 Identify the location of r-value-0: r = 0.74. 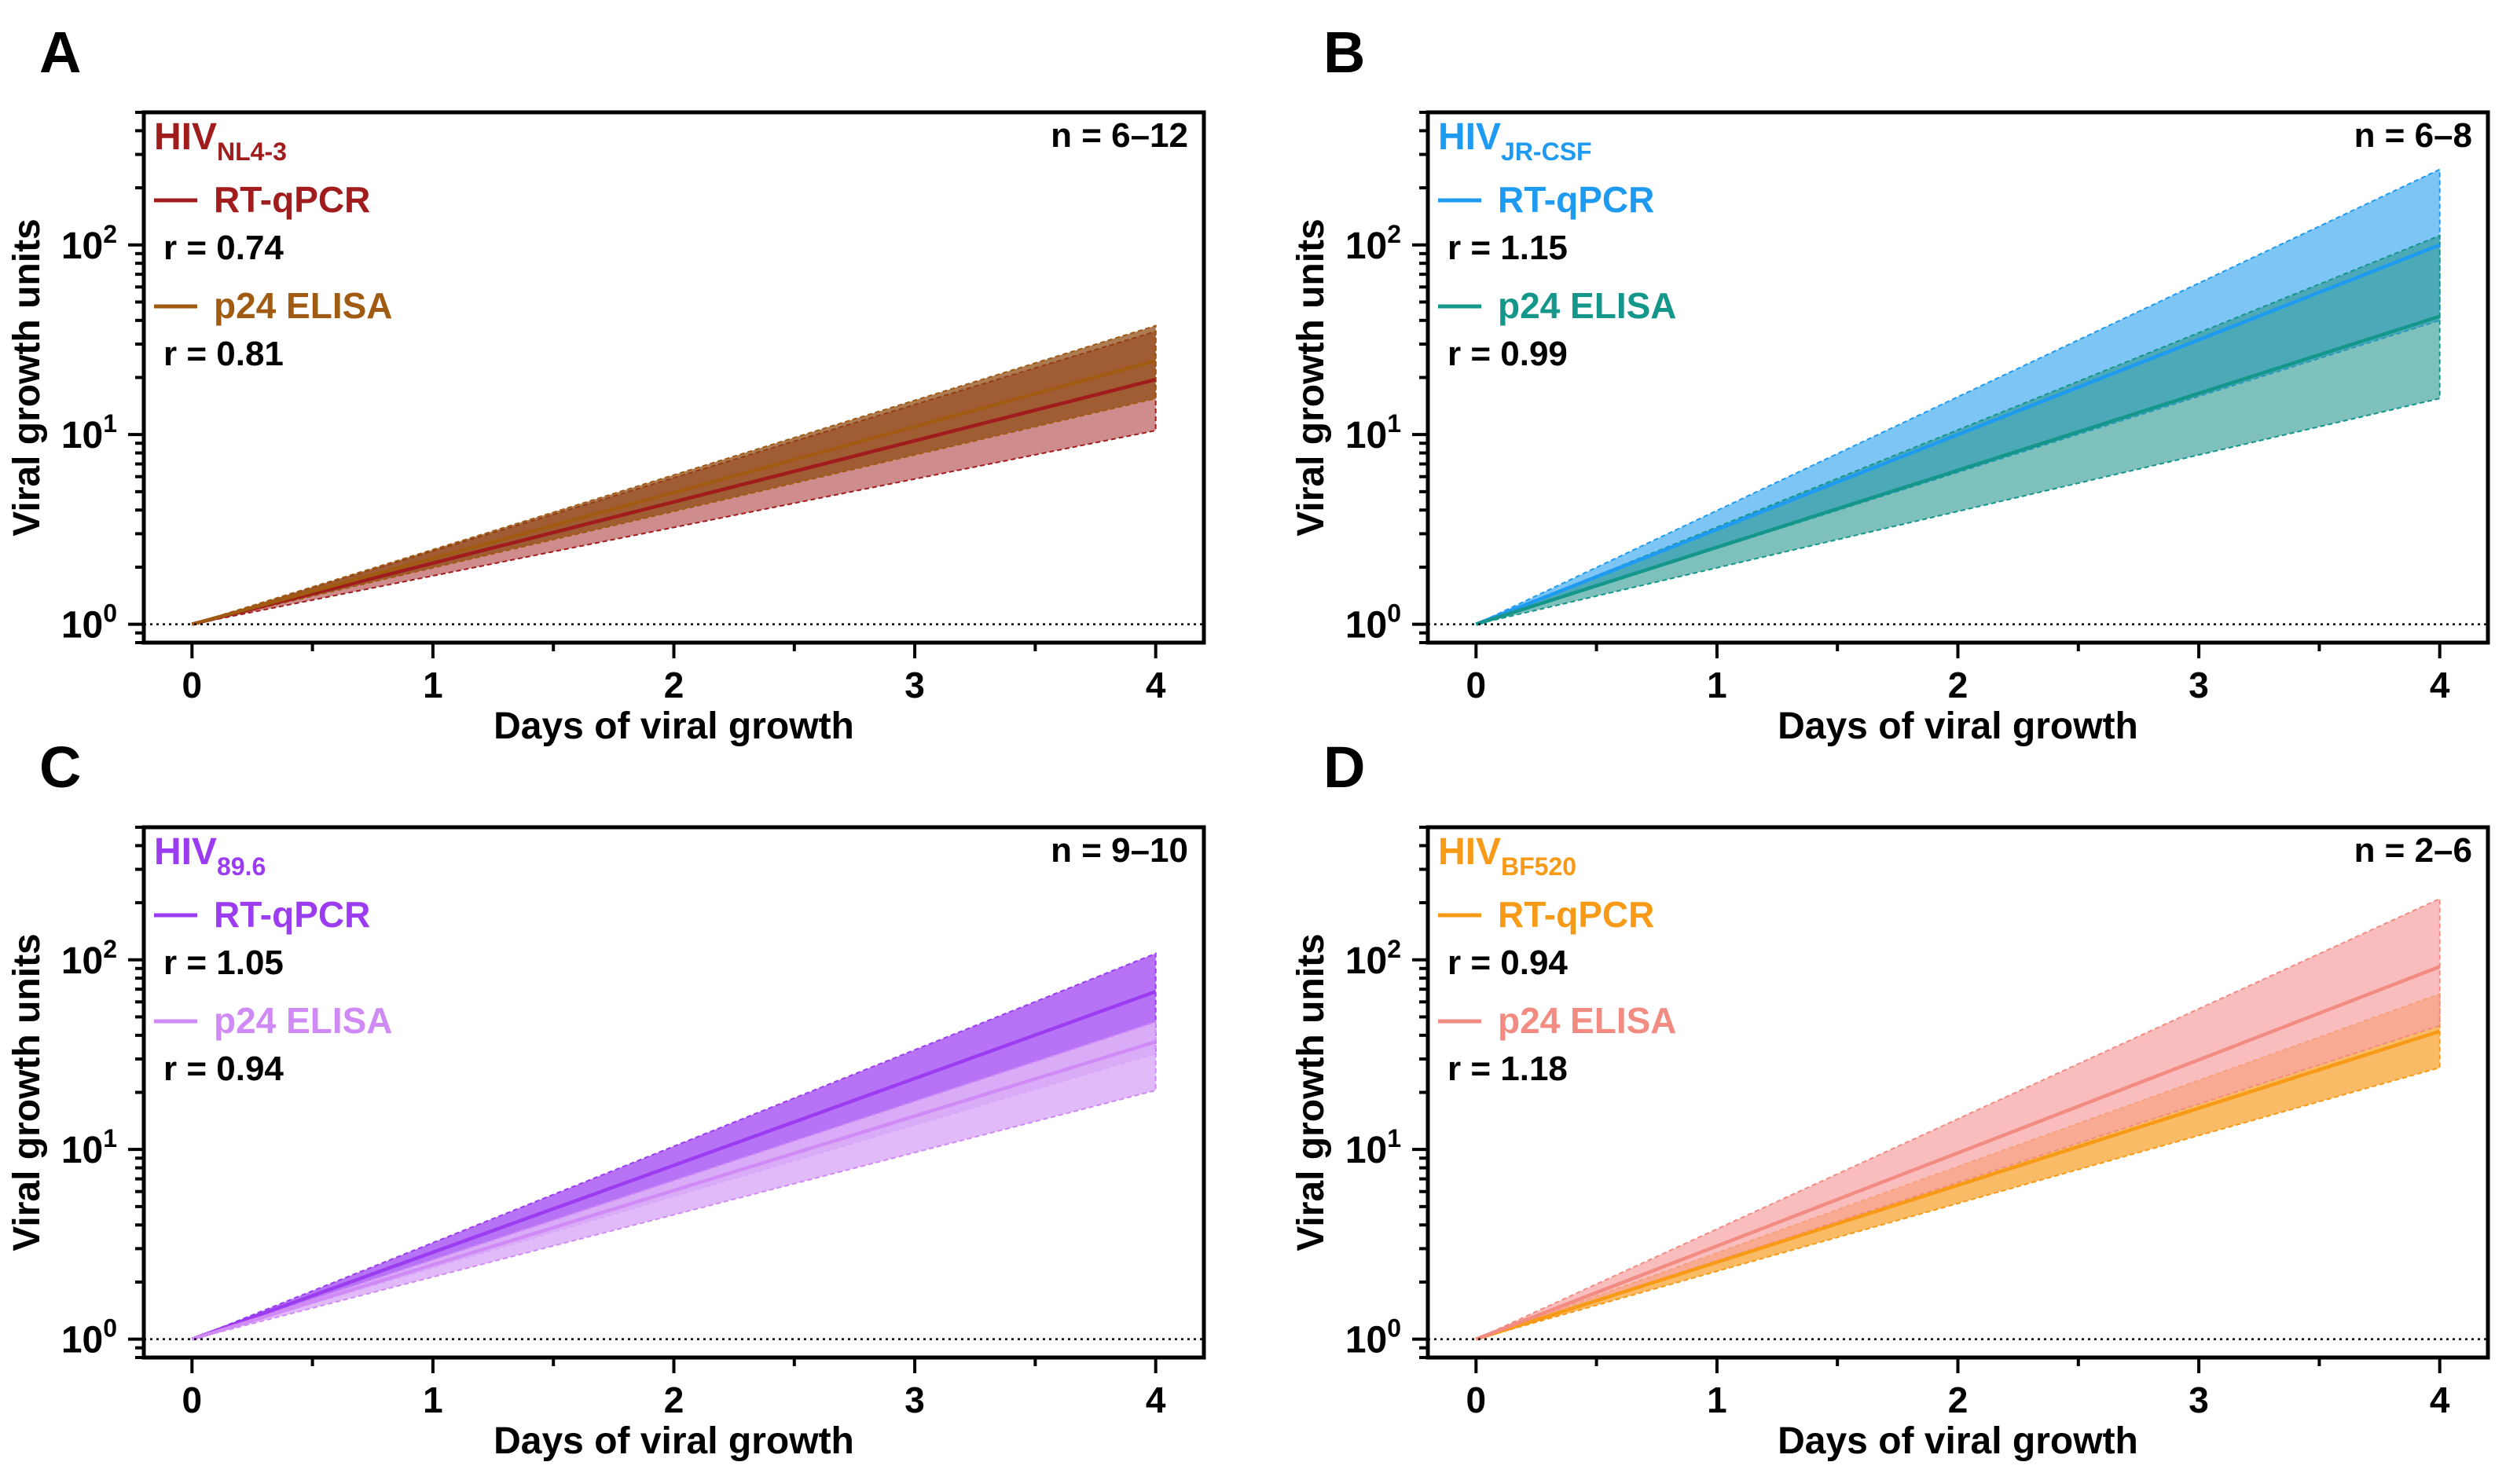
(223, 248).